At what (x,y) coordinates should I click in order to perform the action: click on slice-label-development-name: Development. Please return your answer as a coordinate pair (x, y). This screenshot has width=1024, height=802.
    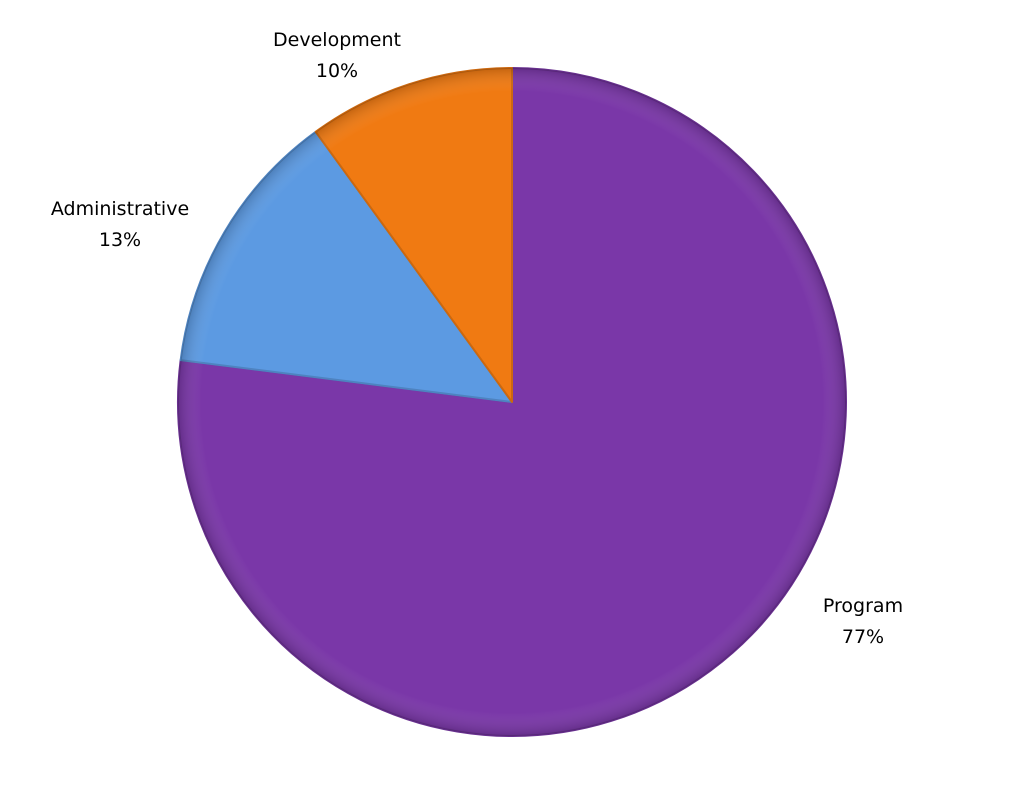
    Looking at the image, I should click on (337, 40).